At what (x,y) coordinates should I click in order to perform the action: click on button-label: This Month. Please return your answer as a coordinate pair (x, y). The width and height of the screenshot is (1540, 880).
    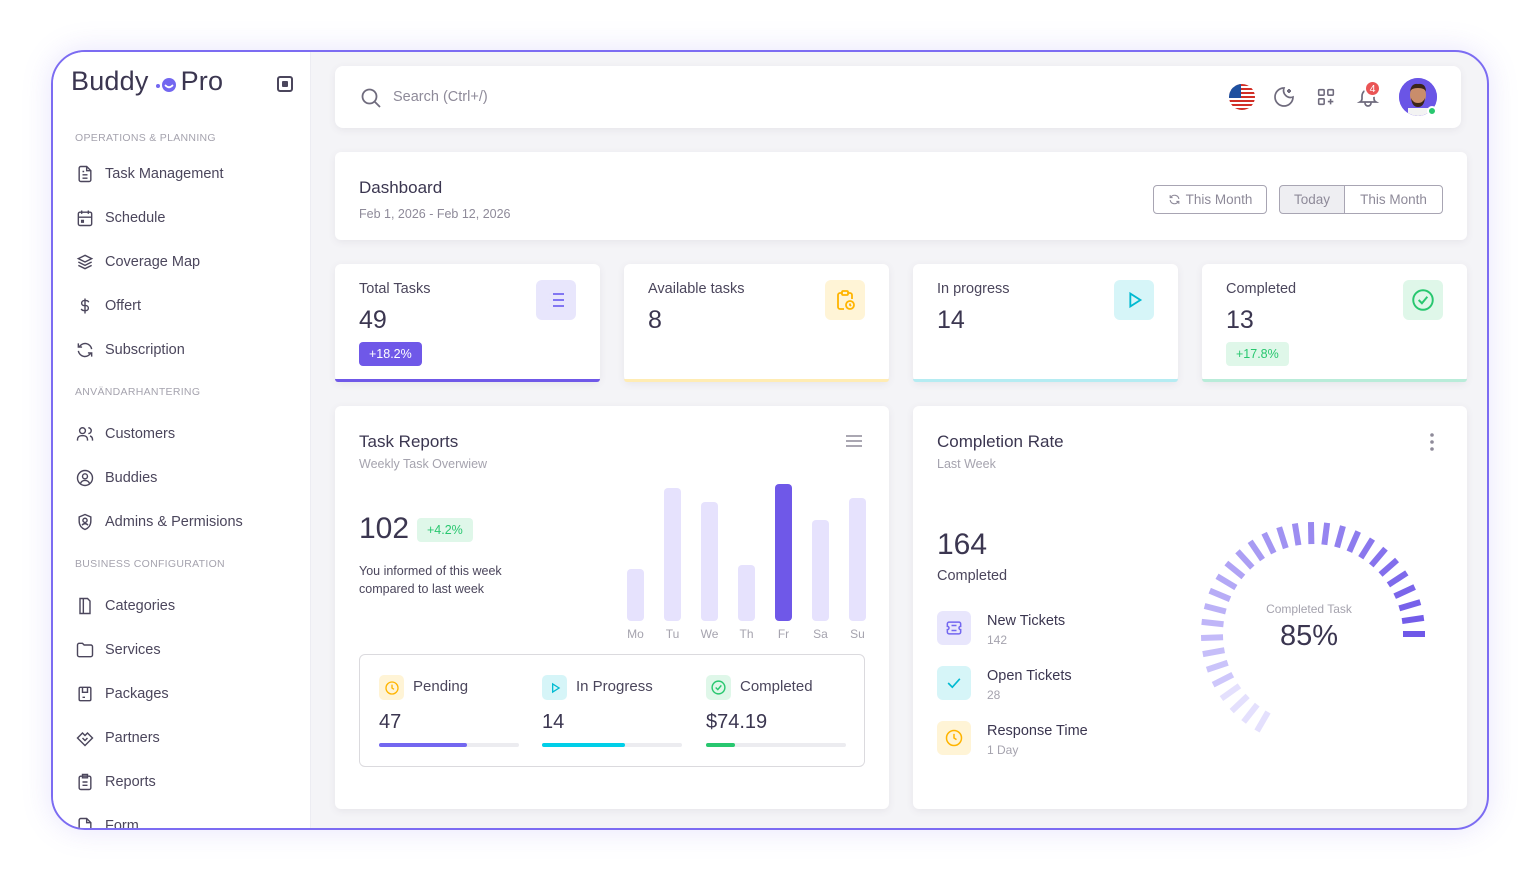
    Looking at the image, I should click on (1219, 199).